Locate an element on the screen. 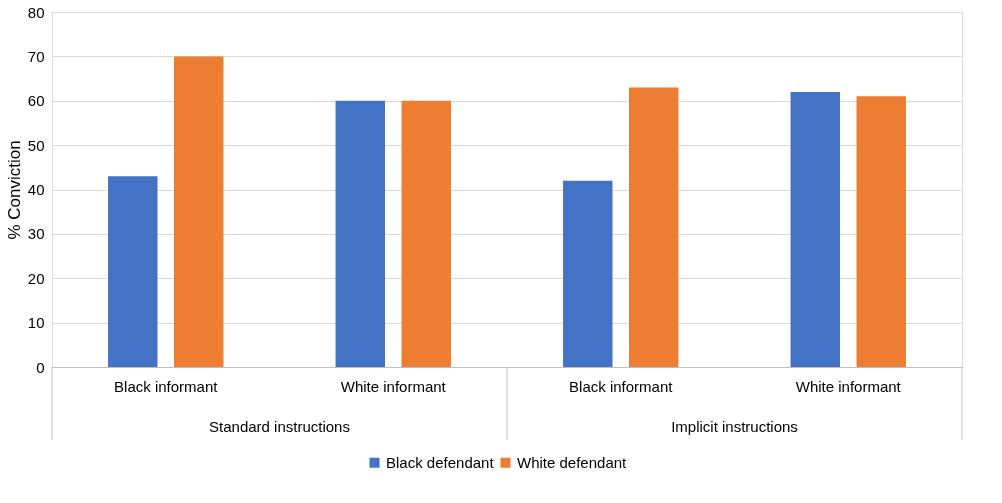 The height and width of the screenshot is (503, 1002). y-tick-label: 20 is located at coordinates (36, 278).